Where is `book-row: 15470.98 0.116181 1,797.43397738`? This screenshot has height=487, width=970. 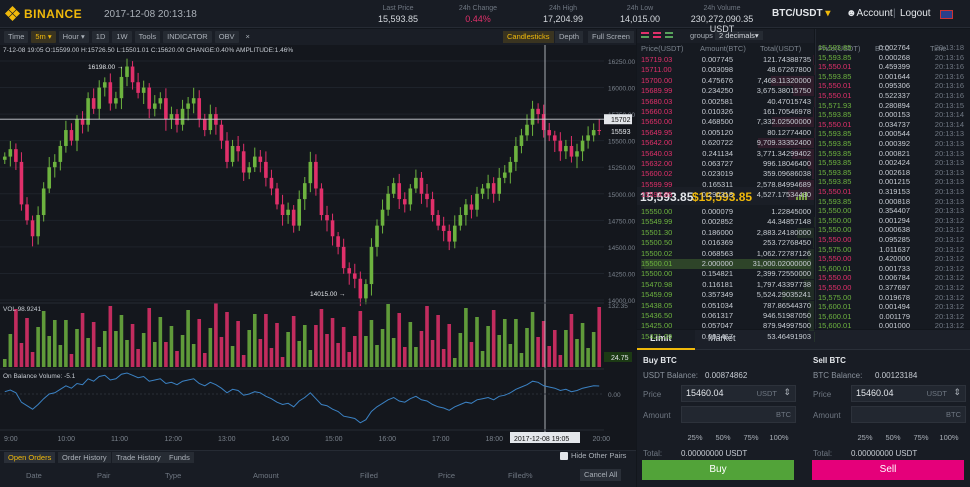
book-row: 15470.98 0.116181 1,797.43397738 is located at coordinates (726, 285).